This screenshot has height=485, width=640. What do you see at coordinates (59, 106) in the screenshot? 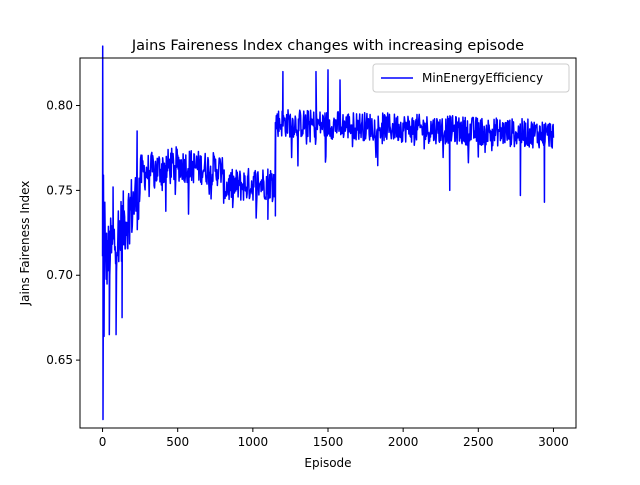
I see `y-tick-label: 0.80` at bounding box center [59, 106].